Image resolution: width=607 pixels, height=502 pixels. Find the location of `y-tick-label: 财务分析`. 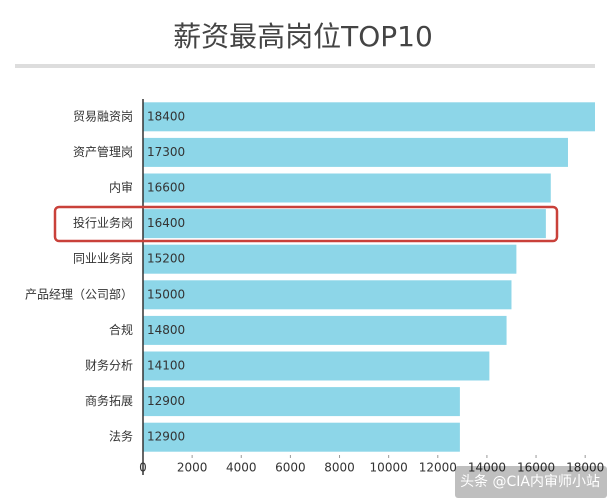

y-tick-label: 财务分析 is located at coordinates (109, 365).